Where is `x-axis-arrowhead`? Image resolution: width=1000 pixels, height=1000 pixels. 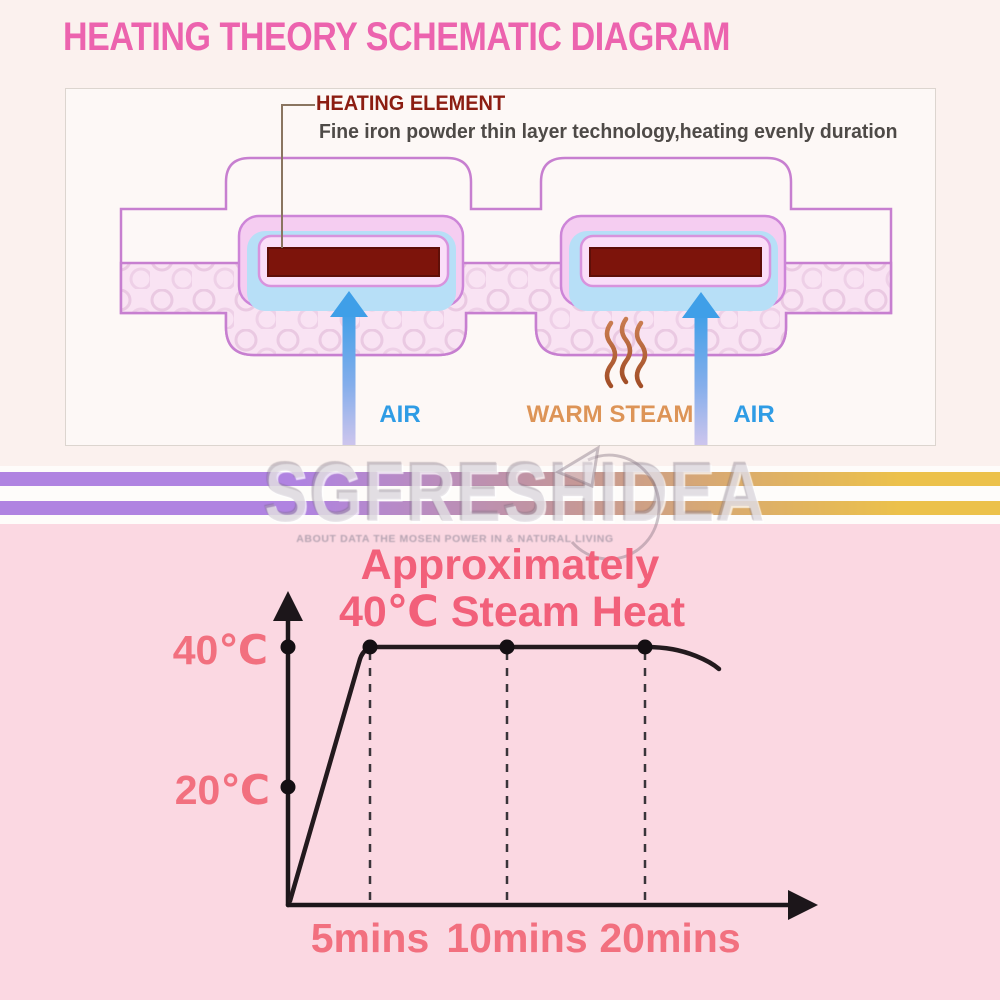
x-axis-arrowhead is located at coordinates (803, 905).